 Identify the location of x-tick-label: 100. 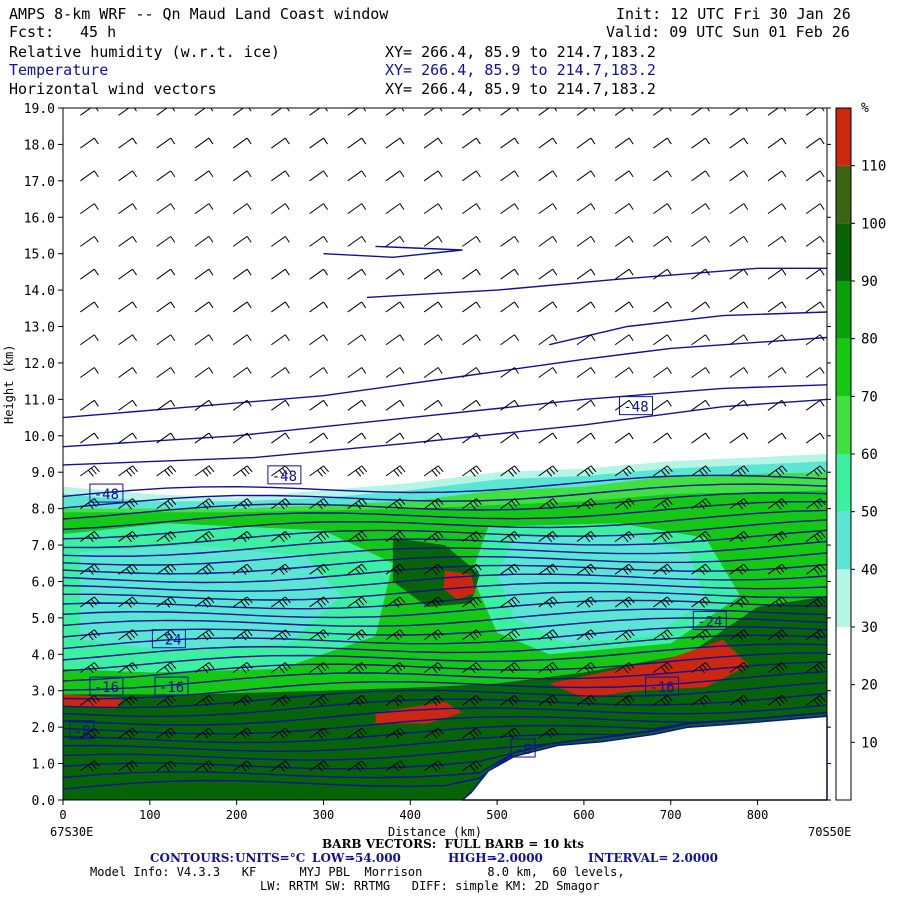
(150, 815).